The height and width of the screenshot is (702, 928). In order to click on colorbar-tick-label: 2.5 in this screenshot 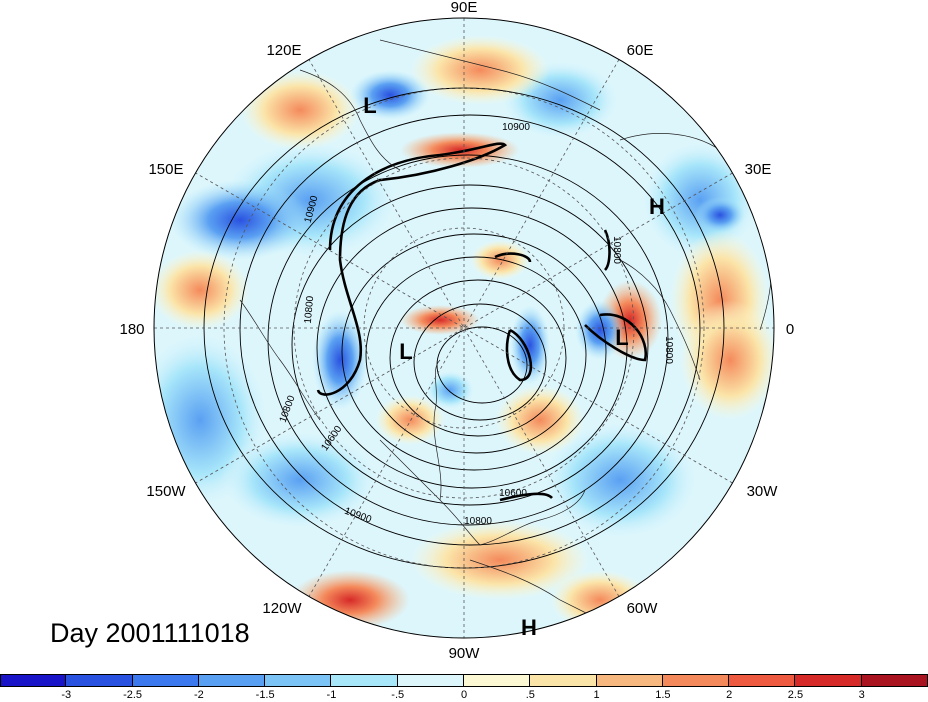, I will do `click(795, 695)`.